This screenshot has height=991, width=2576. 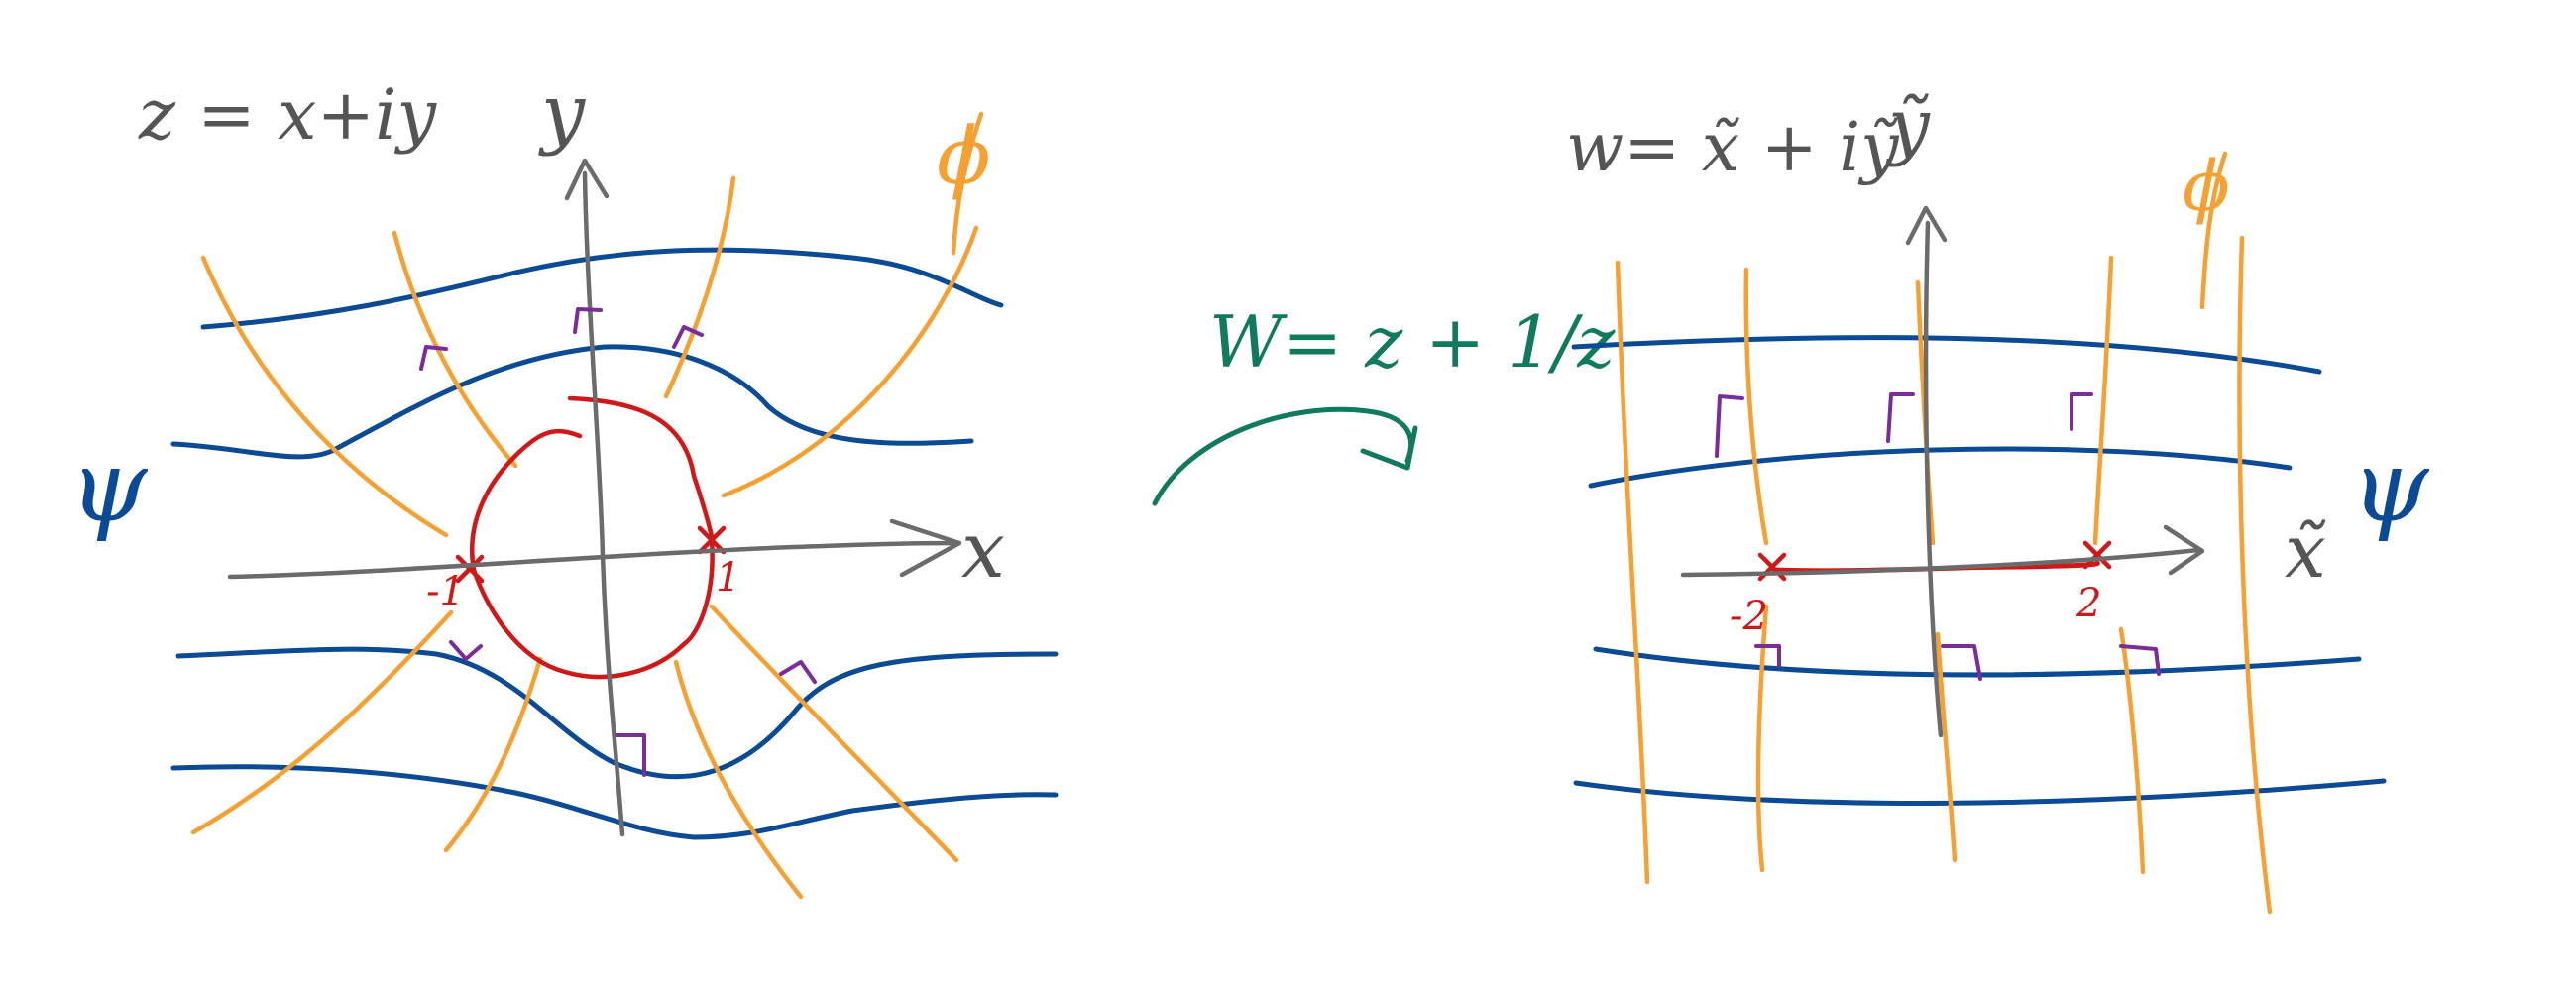 I want to click on left-psi-label: ψ, so click(x=109, y=486).